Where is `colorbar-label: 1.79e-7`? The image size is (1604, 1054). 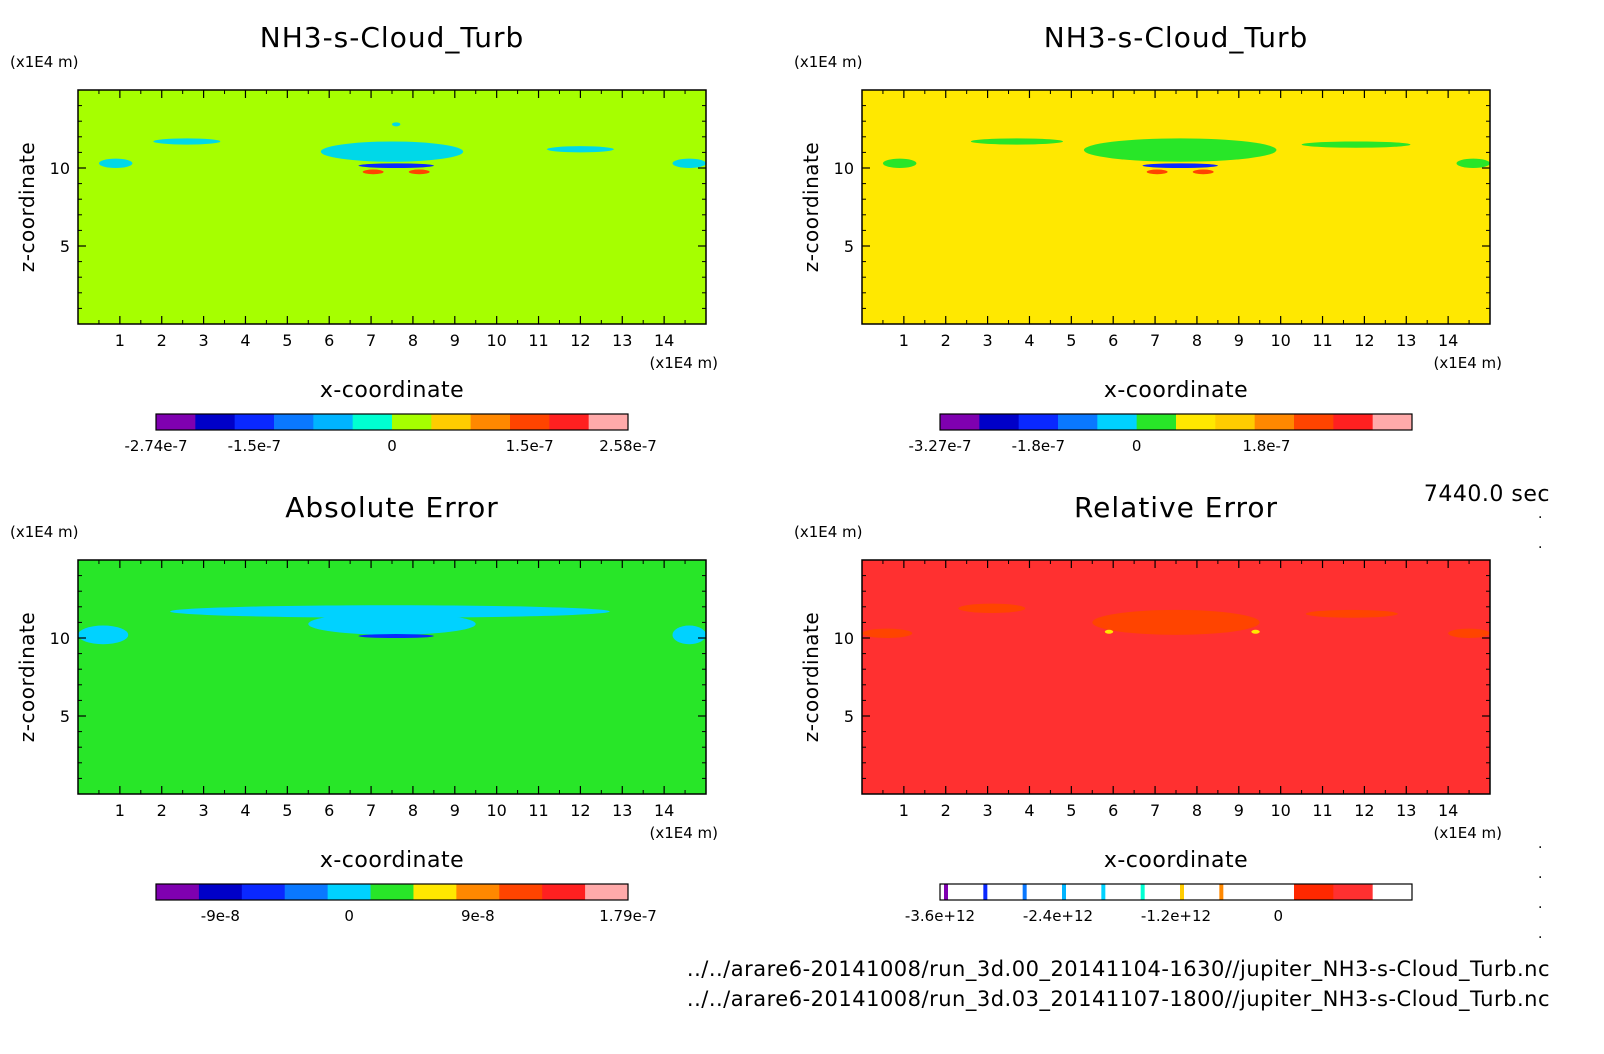 colorbar-label: 1.79e-7 is located at coordinates (628, 916).